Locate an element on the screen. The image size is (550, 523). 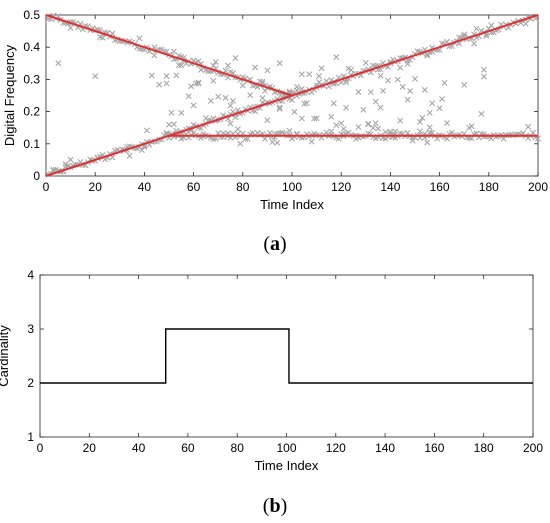
chart-a-x-tick-label: 120 is located at coordinates (341, 187).